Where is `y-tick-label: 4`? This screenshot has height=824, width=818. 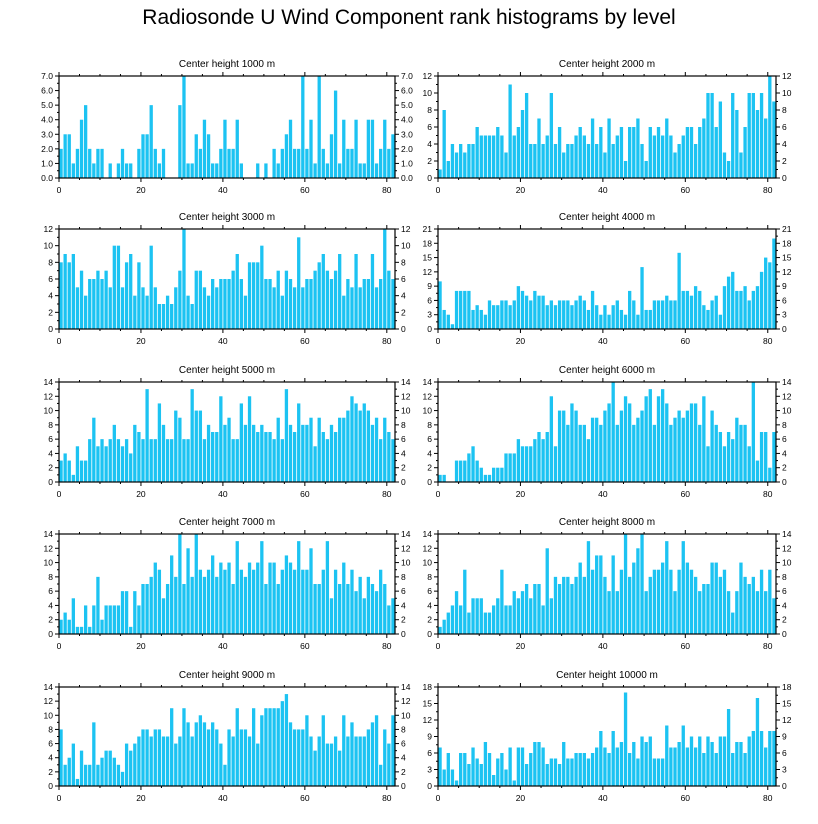 y-tick-label: 4 is located at coordinates (429, 453).